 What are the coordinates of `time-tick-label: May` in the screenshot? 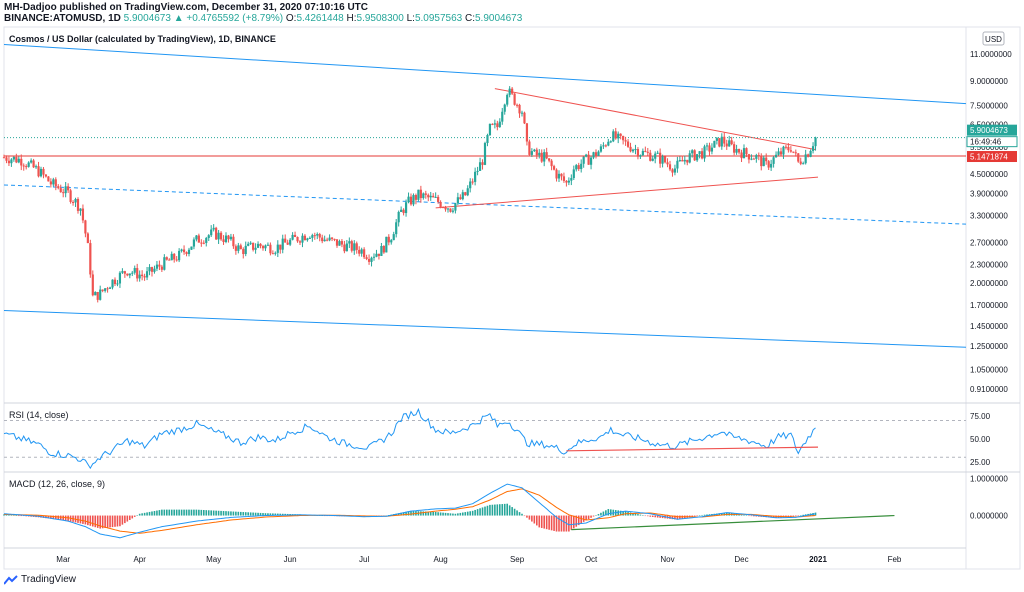 It's located at (213, 559).